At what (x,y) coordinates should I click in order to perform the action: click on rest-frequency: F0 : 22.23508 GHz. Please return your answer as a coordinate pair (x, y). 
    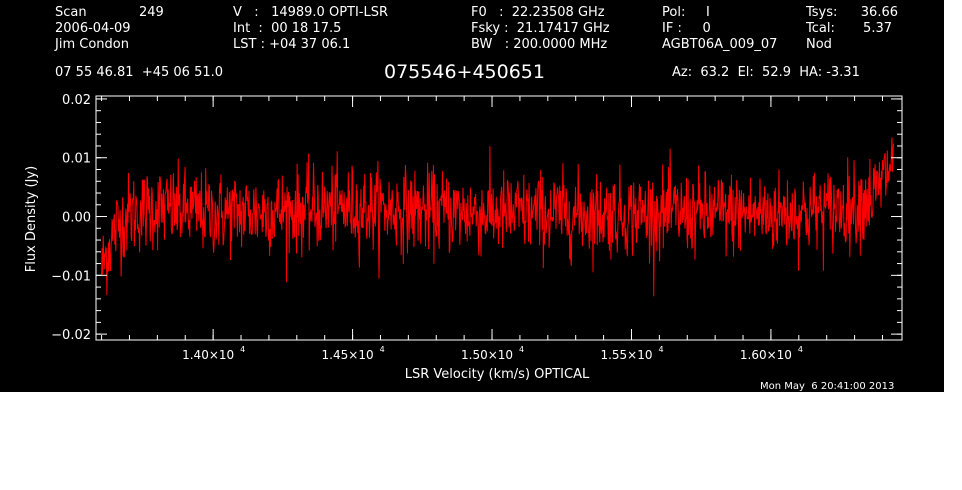
    Looking at the image, I should click on (538, 12).